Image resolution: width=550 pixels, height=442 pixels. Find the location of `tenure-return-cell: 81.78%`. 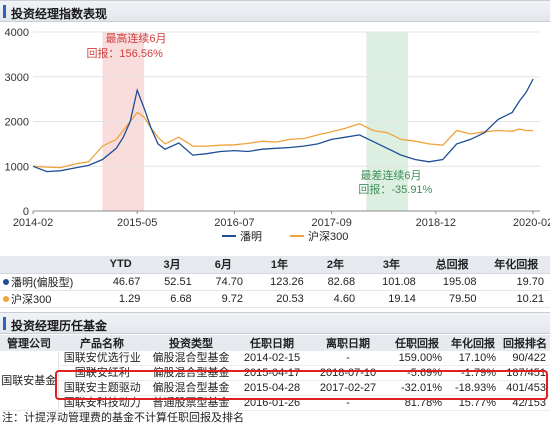

tenure-return-cell: 81.78% is located at coordinates (417, 403).